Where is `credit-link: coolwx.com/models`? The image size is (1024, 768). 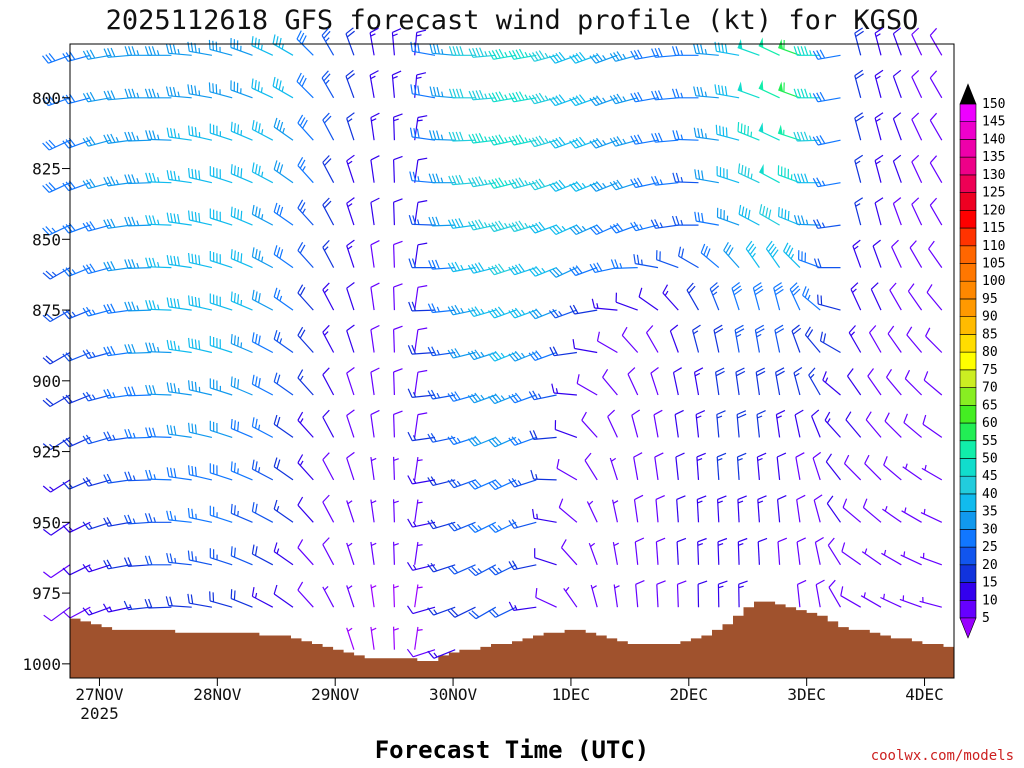
credit-link: coolwx.com/models is located at coordinates (942, 756).